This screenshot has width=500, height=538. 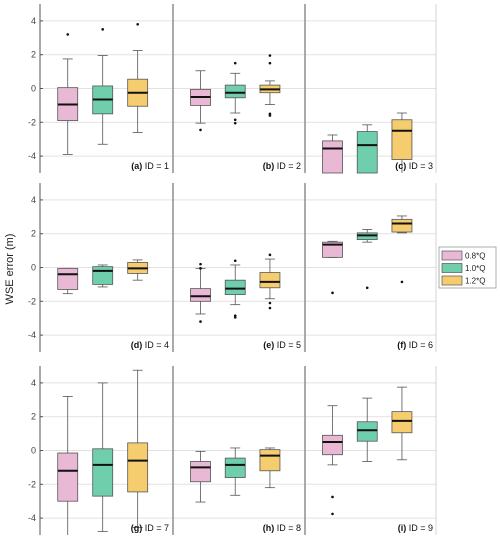 I want to click on panel-6: (f) ID = 6, so click(x=370, y=267).